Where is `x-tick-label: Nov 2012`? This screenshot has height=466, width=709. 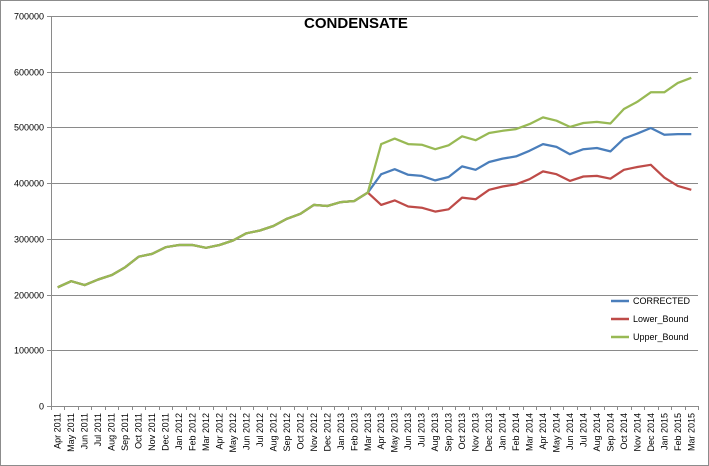
x-tick-label: Nov 2012 is located at coordinates (314, 432).